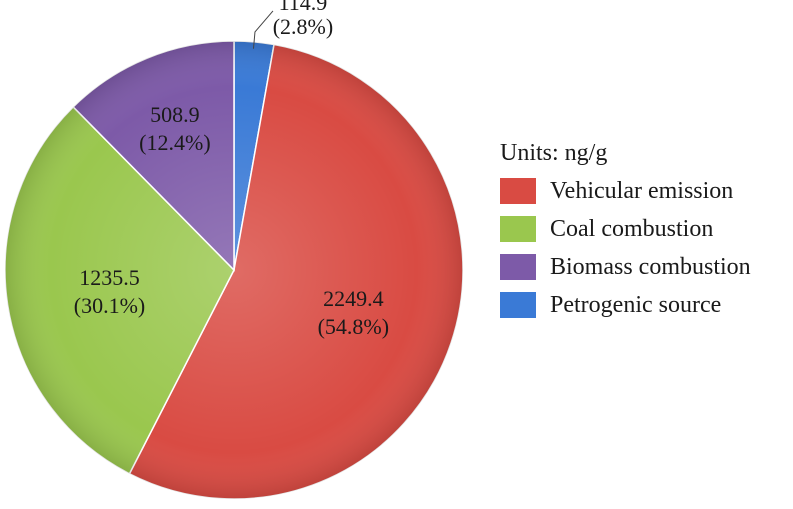 This screenshot has width=793, height=509. I want to click on slice-percent-label: (2.8%), so click(303, 26).